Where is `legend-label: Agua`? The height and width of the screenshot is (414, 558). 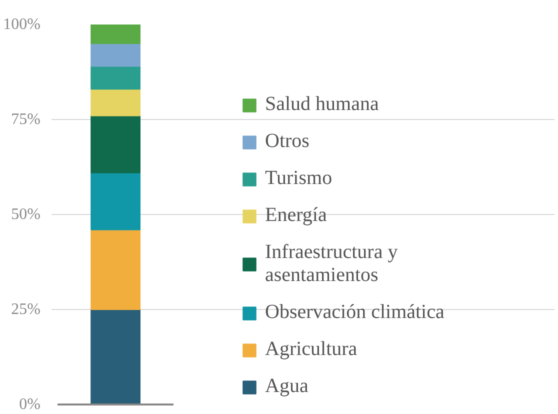
legend-label: Agua is located at coordinates (286, 386).